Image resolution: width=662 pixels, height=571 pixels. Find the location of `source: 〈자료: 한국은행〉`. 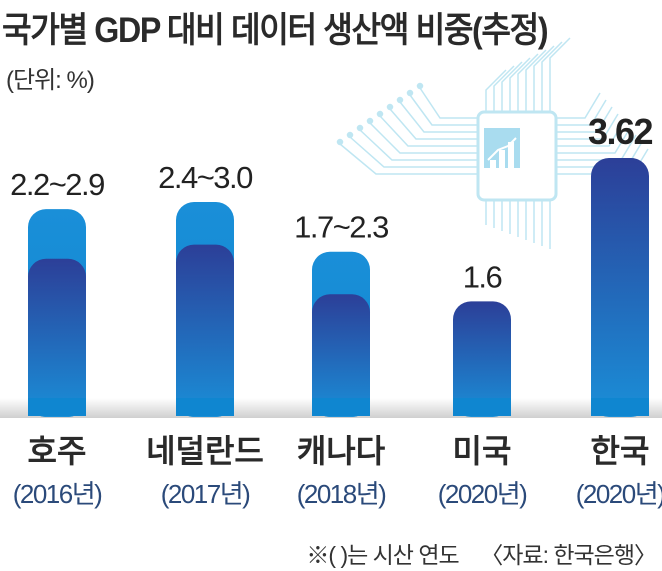

source: 〈자료: 한국은행〉 is located at coordinates (568, 555).